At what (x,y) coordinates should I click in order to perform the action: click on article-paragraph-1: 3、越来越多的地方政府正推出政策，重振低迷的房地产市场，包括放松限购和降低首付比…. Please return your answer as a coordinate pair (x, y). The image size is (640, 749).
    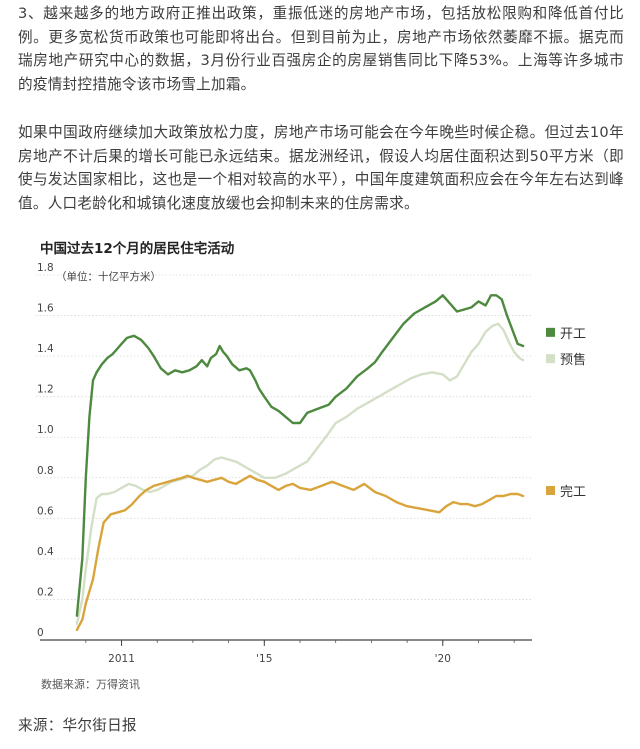
    Looking at the image, I should click on (321, 49).